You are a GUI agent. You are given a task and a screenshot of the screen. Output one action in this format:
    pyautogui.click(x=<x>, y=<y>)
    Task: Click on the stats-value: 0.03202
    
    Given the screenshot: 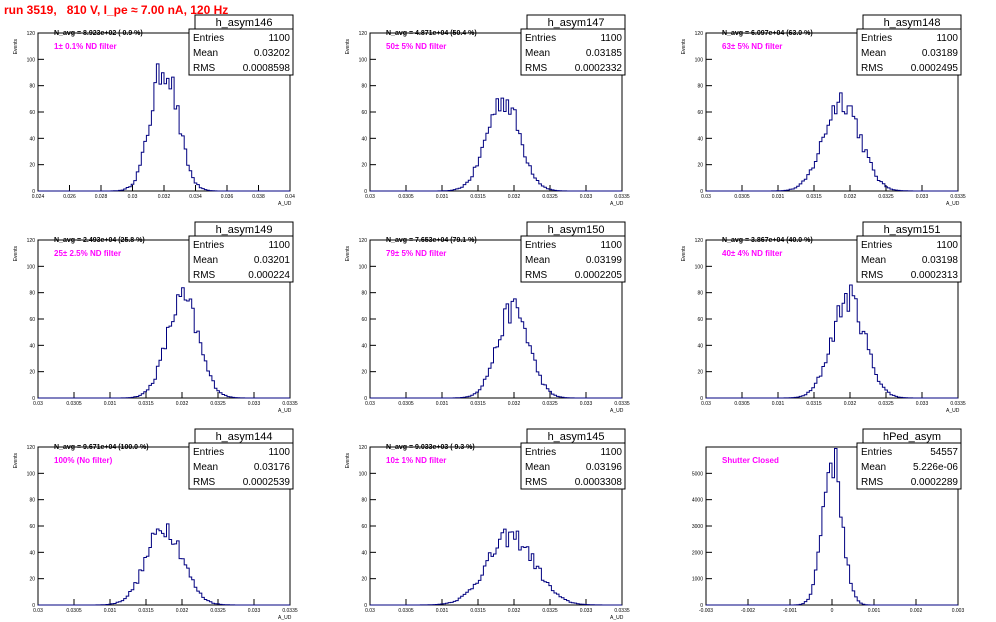 What is the action you would take?
    pyautogui.click(x=272, y=53)
    